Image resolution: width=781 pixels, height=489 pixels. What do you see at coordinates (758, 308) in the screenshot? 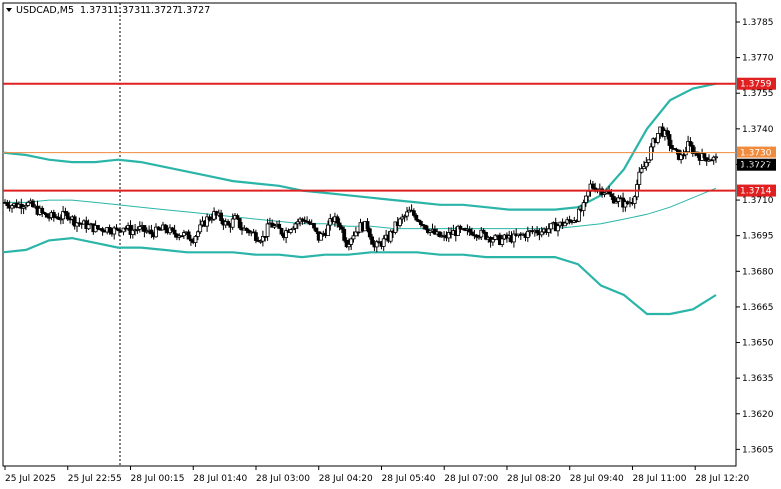
I see `y-tick-label: 1.3665` at bounding box center [758, 308].